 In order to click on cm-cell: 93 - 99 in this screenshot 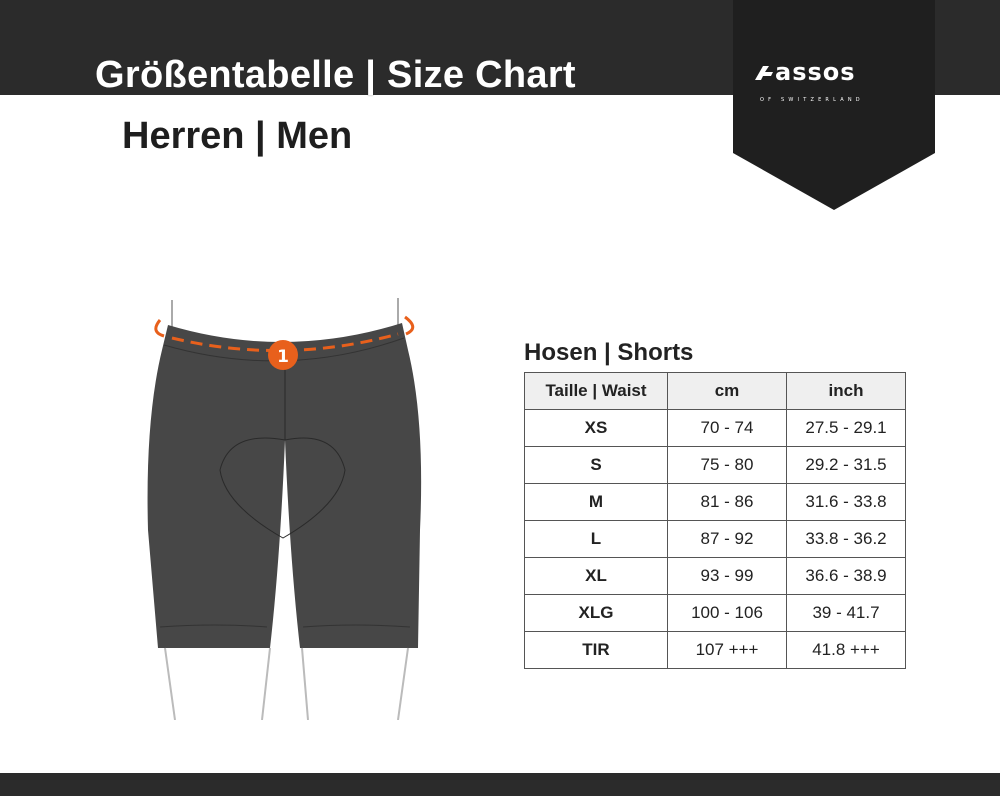, I will do `click(727, 576)`.